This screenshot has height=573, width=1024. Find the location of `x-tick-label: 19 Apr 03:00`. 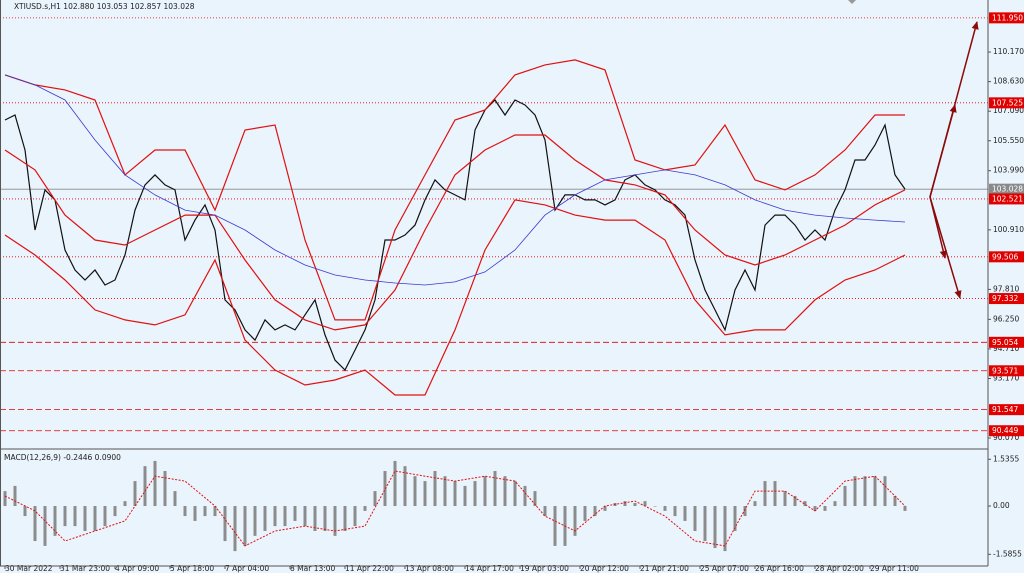

x-tick-label: 19 Apr 03:00 is located at coordinates (544, 568).